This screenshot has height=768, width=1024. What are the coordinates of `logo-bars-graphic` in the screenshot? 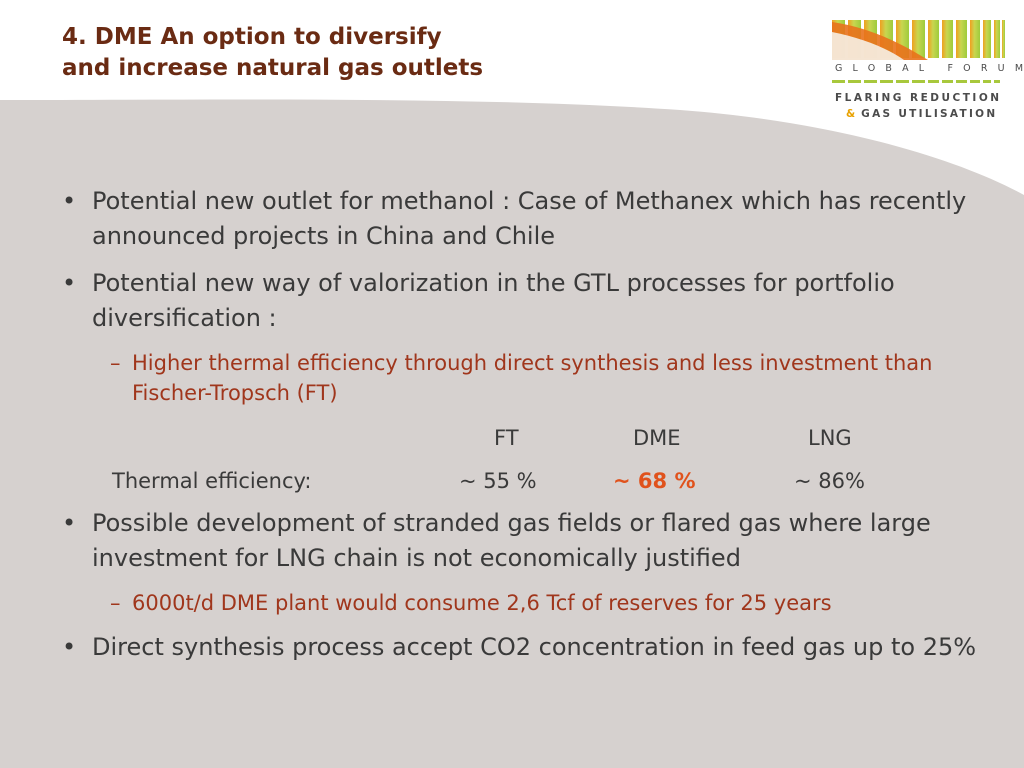 It's located at (918, 40).